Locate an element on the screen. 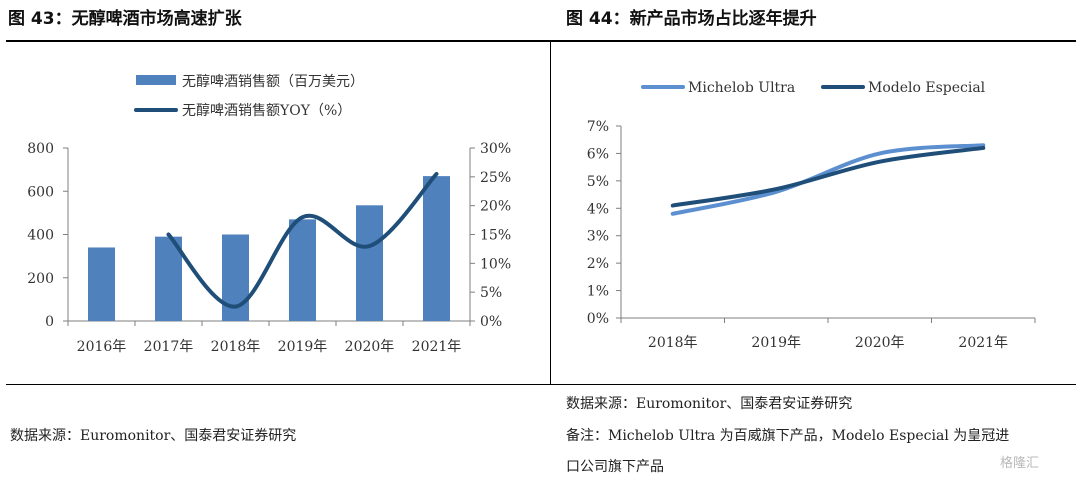  bar-sales-2019年 is located at coordinates (302, 270).